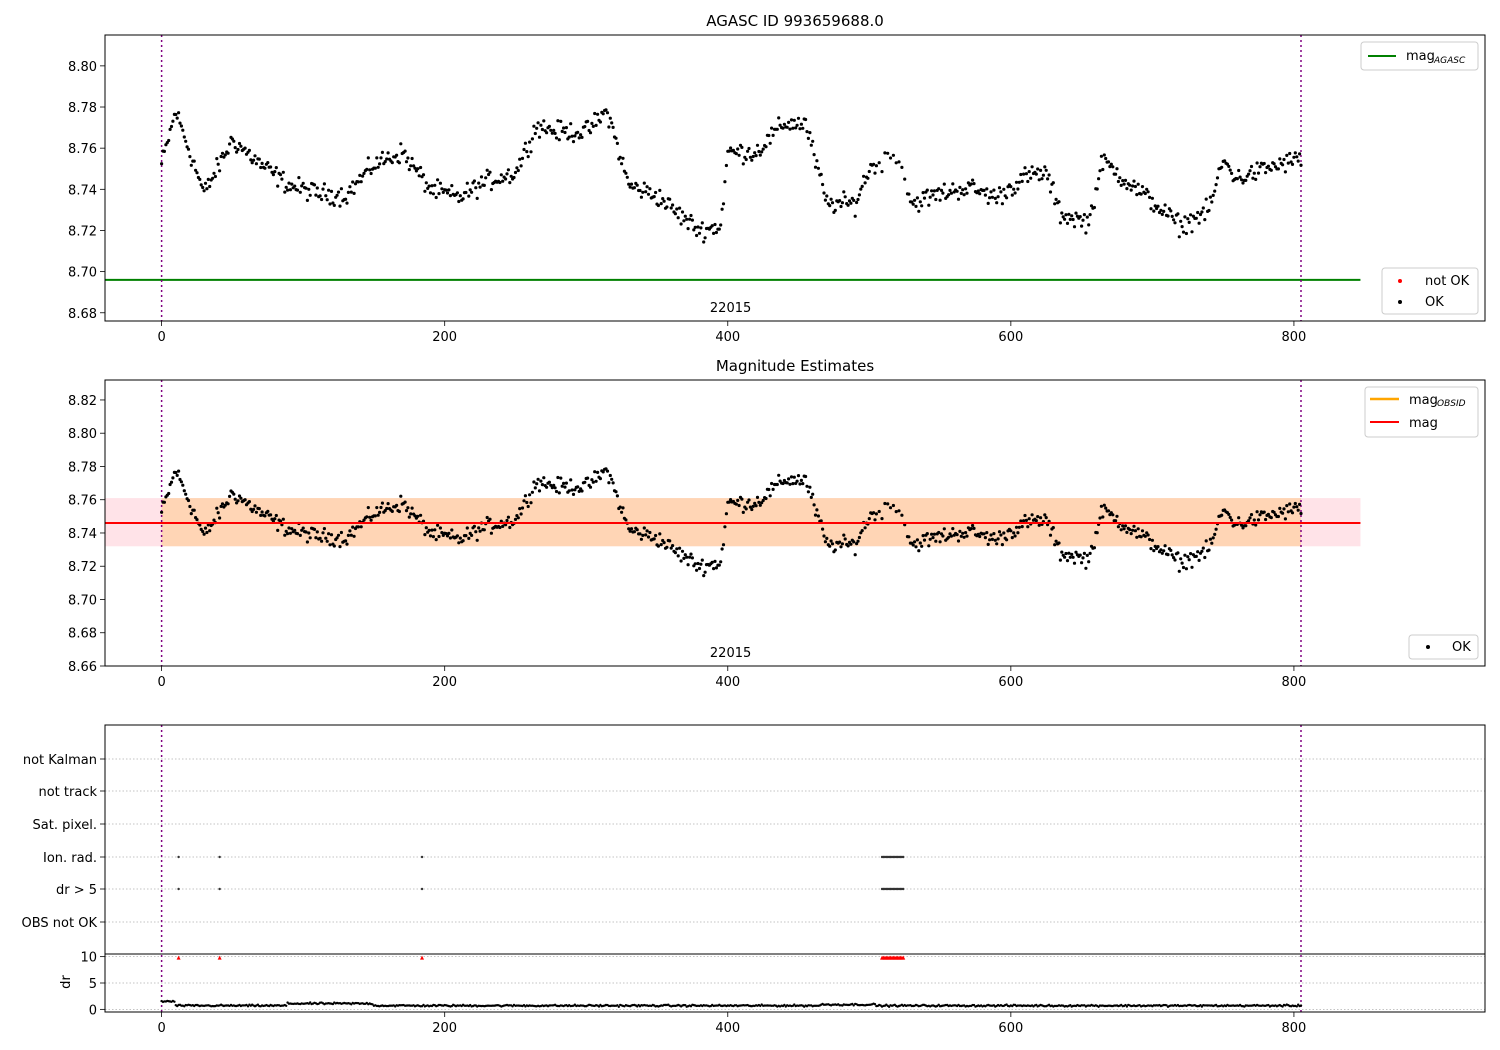  Describe the element at coordinates (1447, 281) in the screenshot. I see `legend-label-not-ok: not OK` at that location.